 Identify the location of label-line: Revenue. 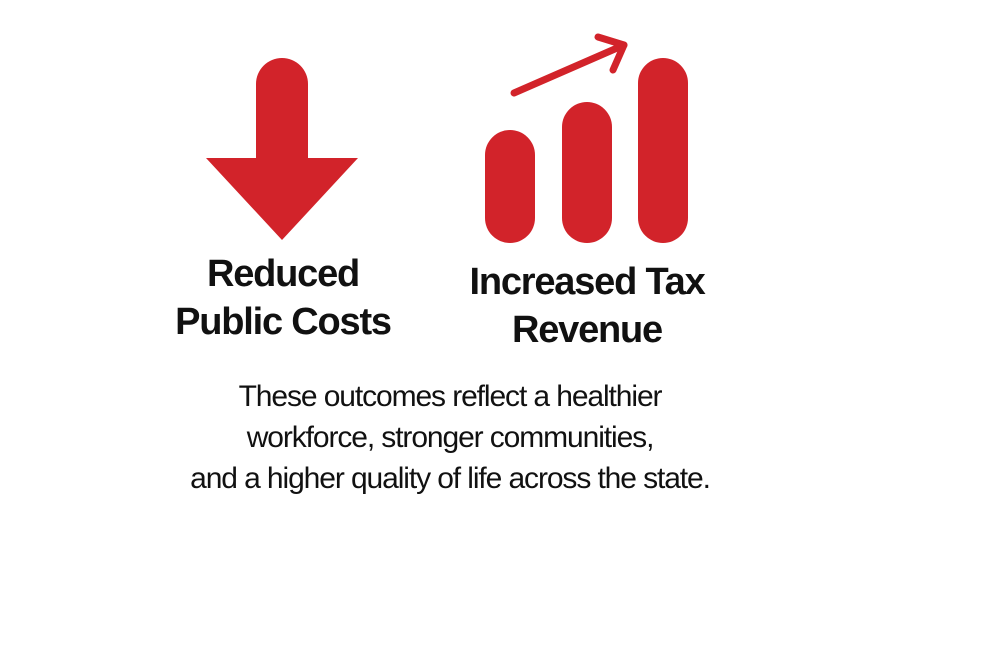
(587, 330).